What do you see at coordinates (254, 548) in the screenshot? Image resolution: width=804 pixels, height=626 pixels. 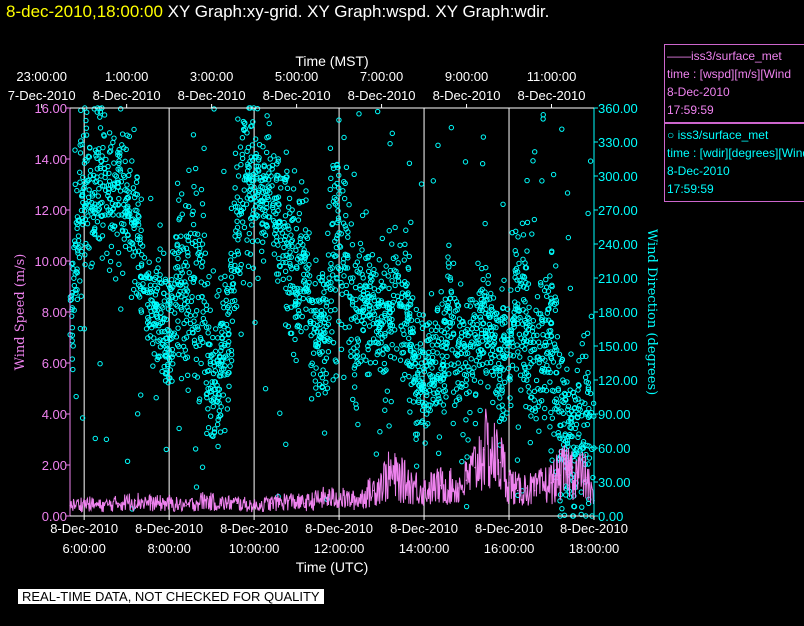 I see `bottom-tick-time: 10:00:00` at bounding box center [254, 548].